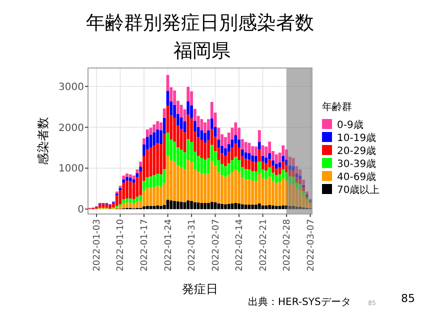 Image resolution: width=427 pixels, height=320 pixels. Describe the element at coordinates (337, 107) in the screenshot. I see `legend-title: 年齢群` at that location.